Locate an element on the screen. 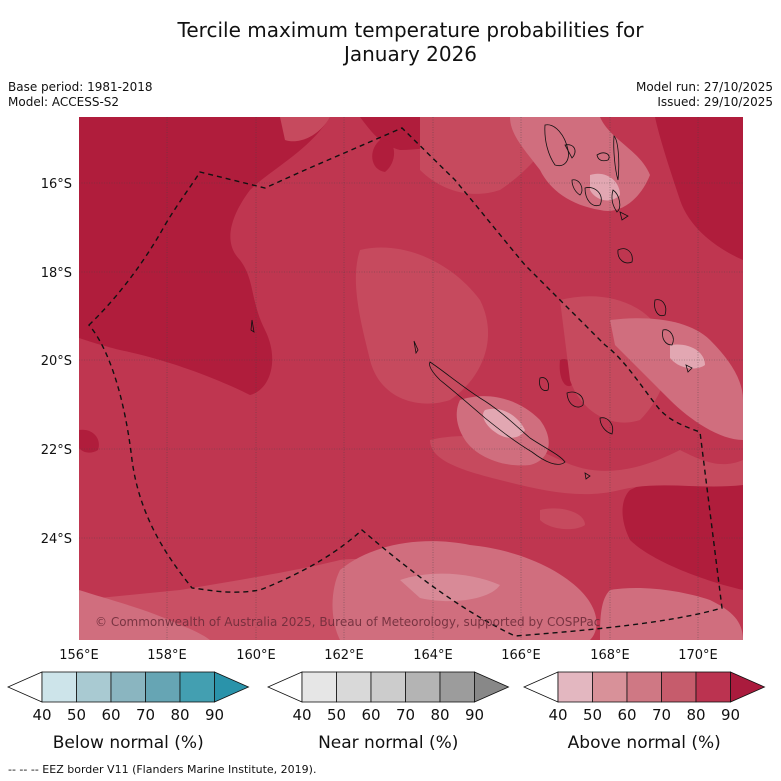 This screenshot has height=781, width=781. legend-3-tick-90: 90 is located at coordinates (730, 715).